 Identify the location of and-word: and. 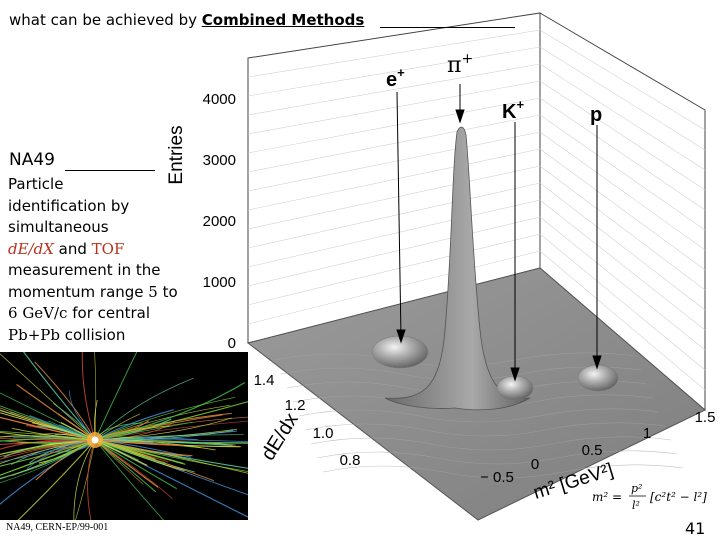
(72, 248).